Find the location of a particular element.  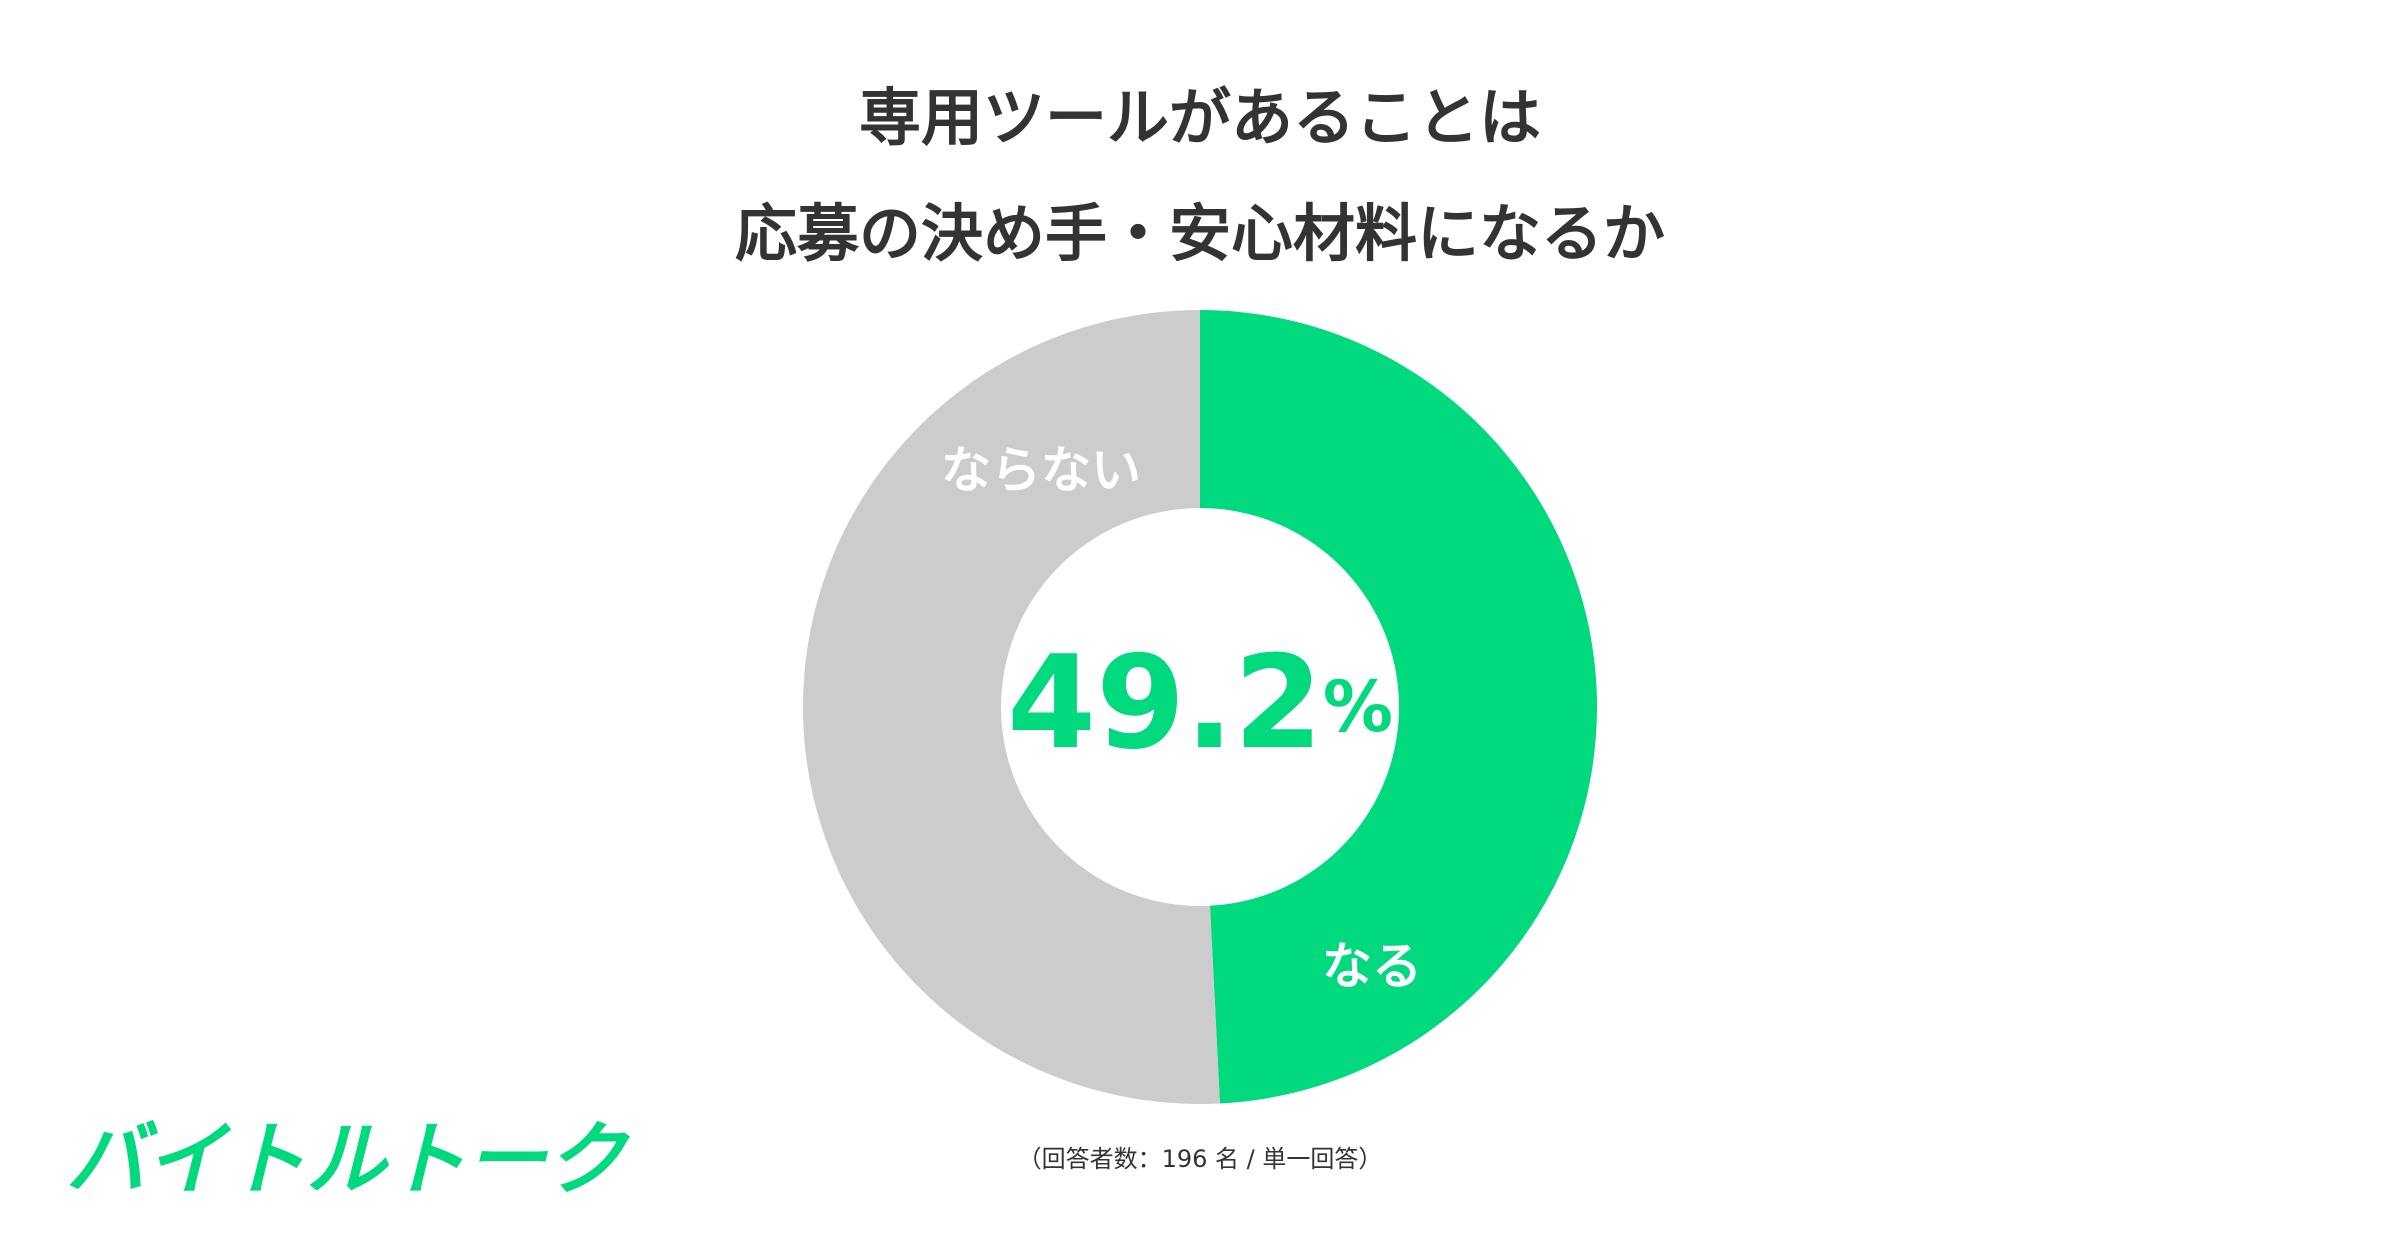

center-value-label: 49.2% is located at coordinates (1200, 703).